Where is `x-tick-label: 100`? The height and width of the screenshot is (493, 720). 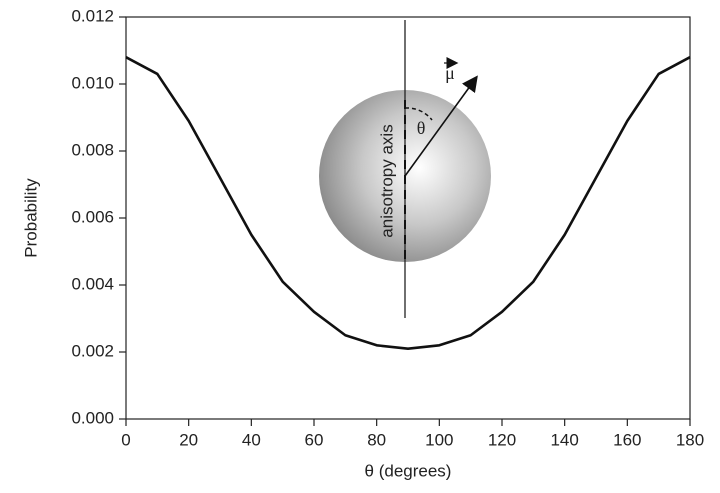
x-tick-label: 100 is located at coordinates (439, 439).